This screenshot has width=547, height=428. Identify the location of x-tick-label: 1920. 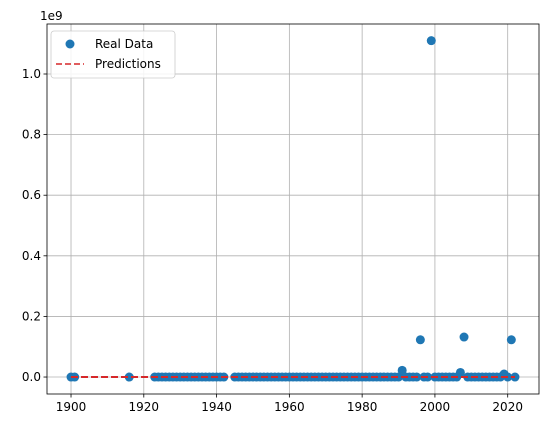
(144, 407).